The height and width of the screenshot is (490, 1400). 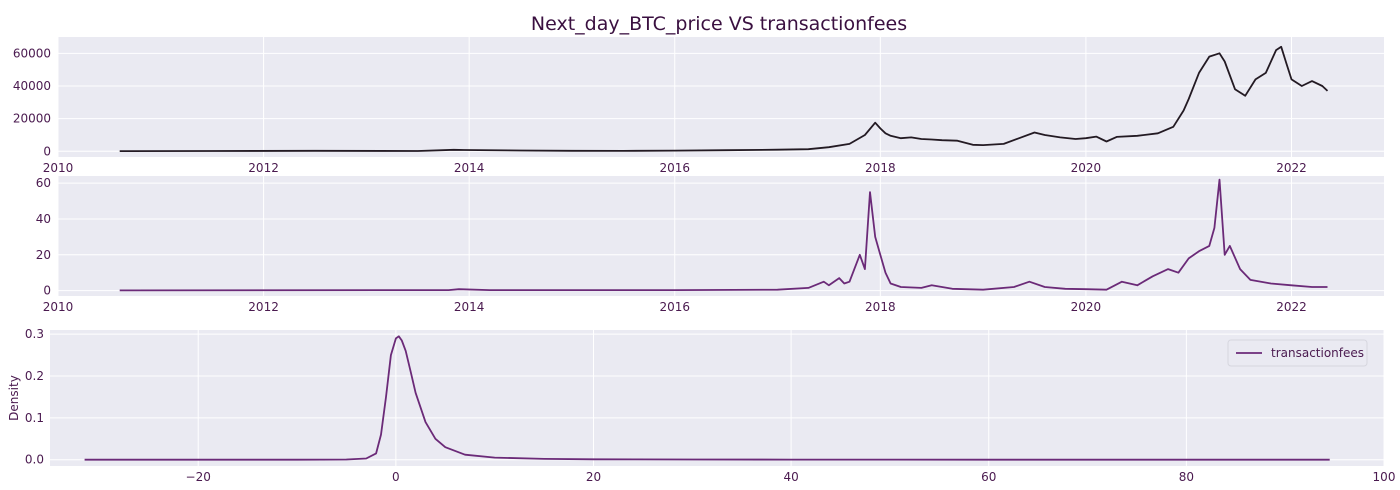 I want to click on chart-title: Next_day_BTC_price VS transactionfees, so click(x=719, y=24).